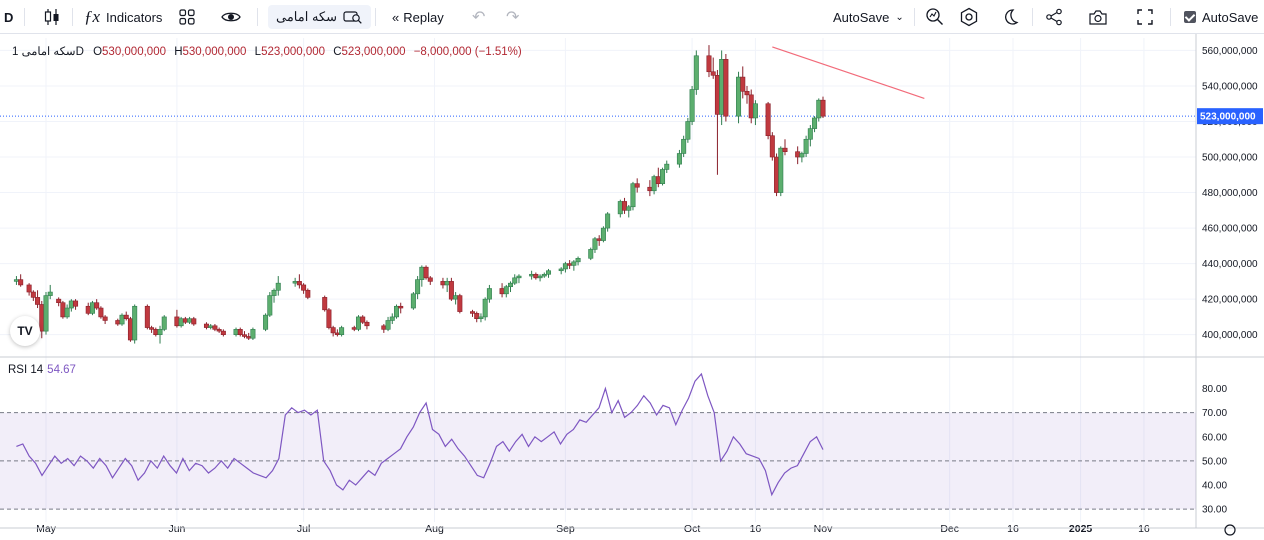 This screenshot has width=1264, height=540. What do you see at coordinates (467, 52) in the screenshot?
I see `legend-change: −8,000,000 (−1.51%)` at bounding box center [467, 52].